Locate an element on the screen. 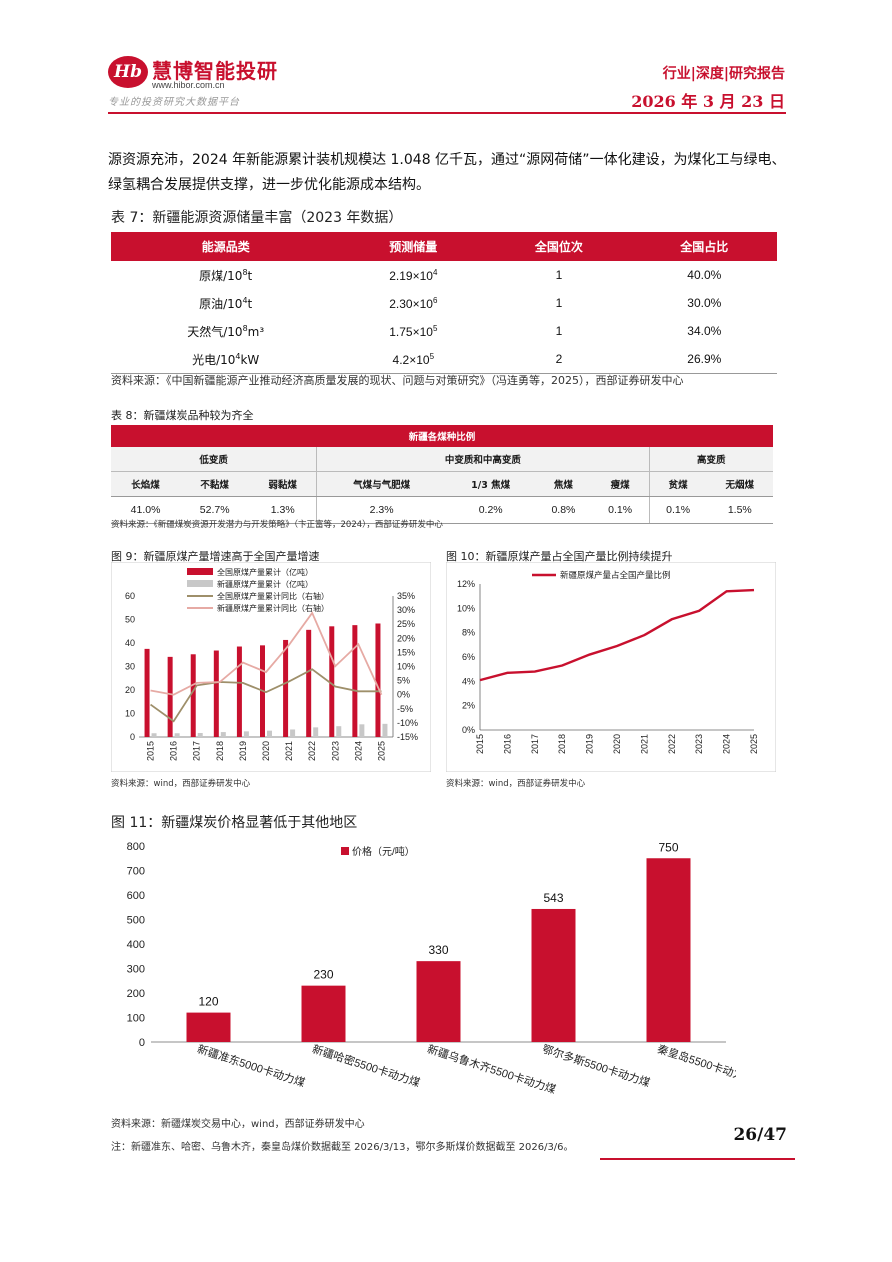 The height and width of the screenshot is (1262, 892). logo-icon: Hb is located at coordinates (128, 72).